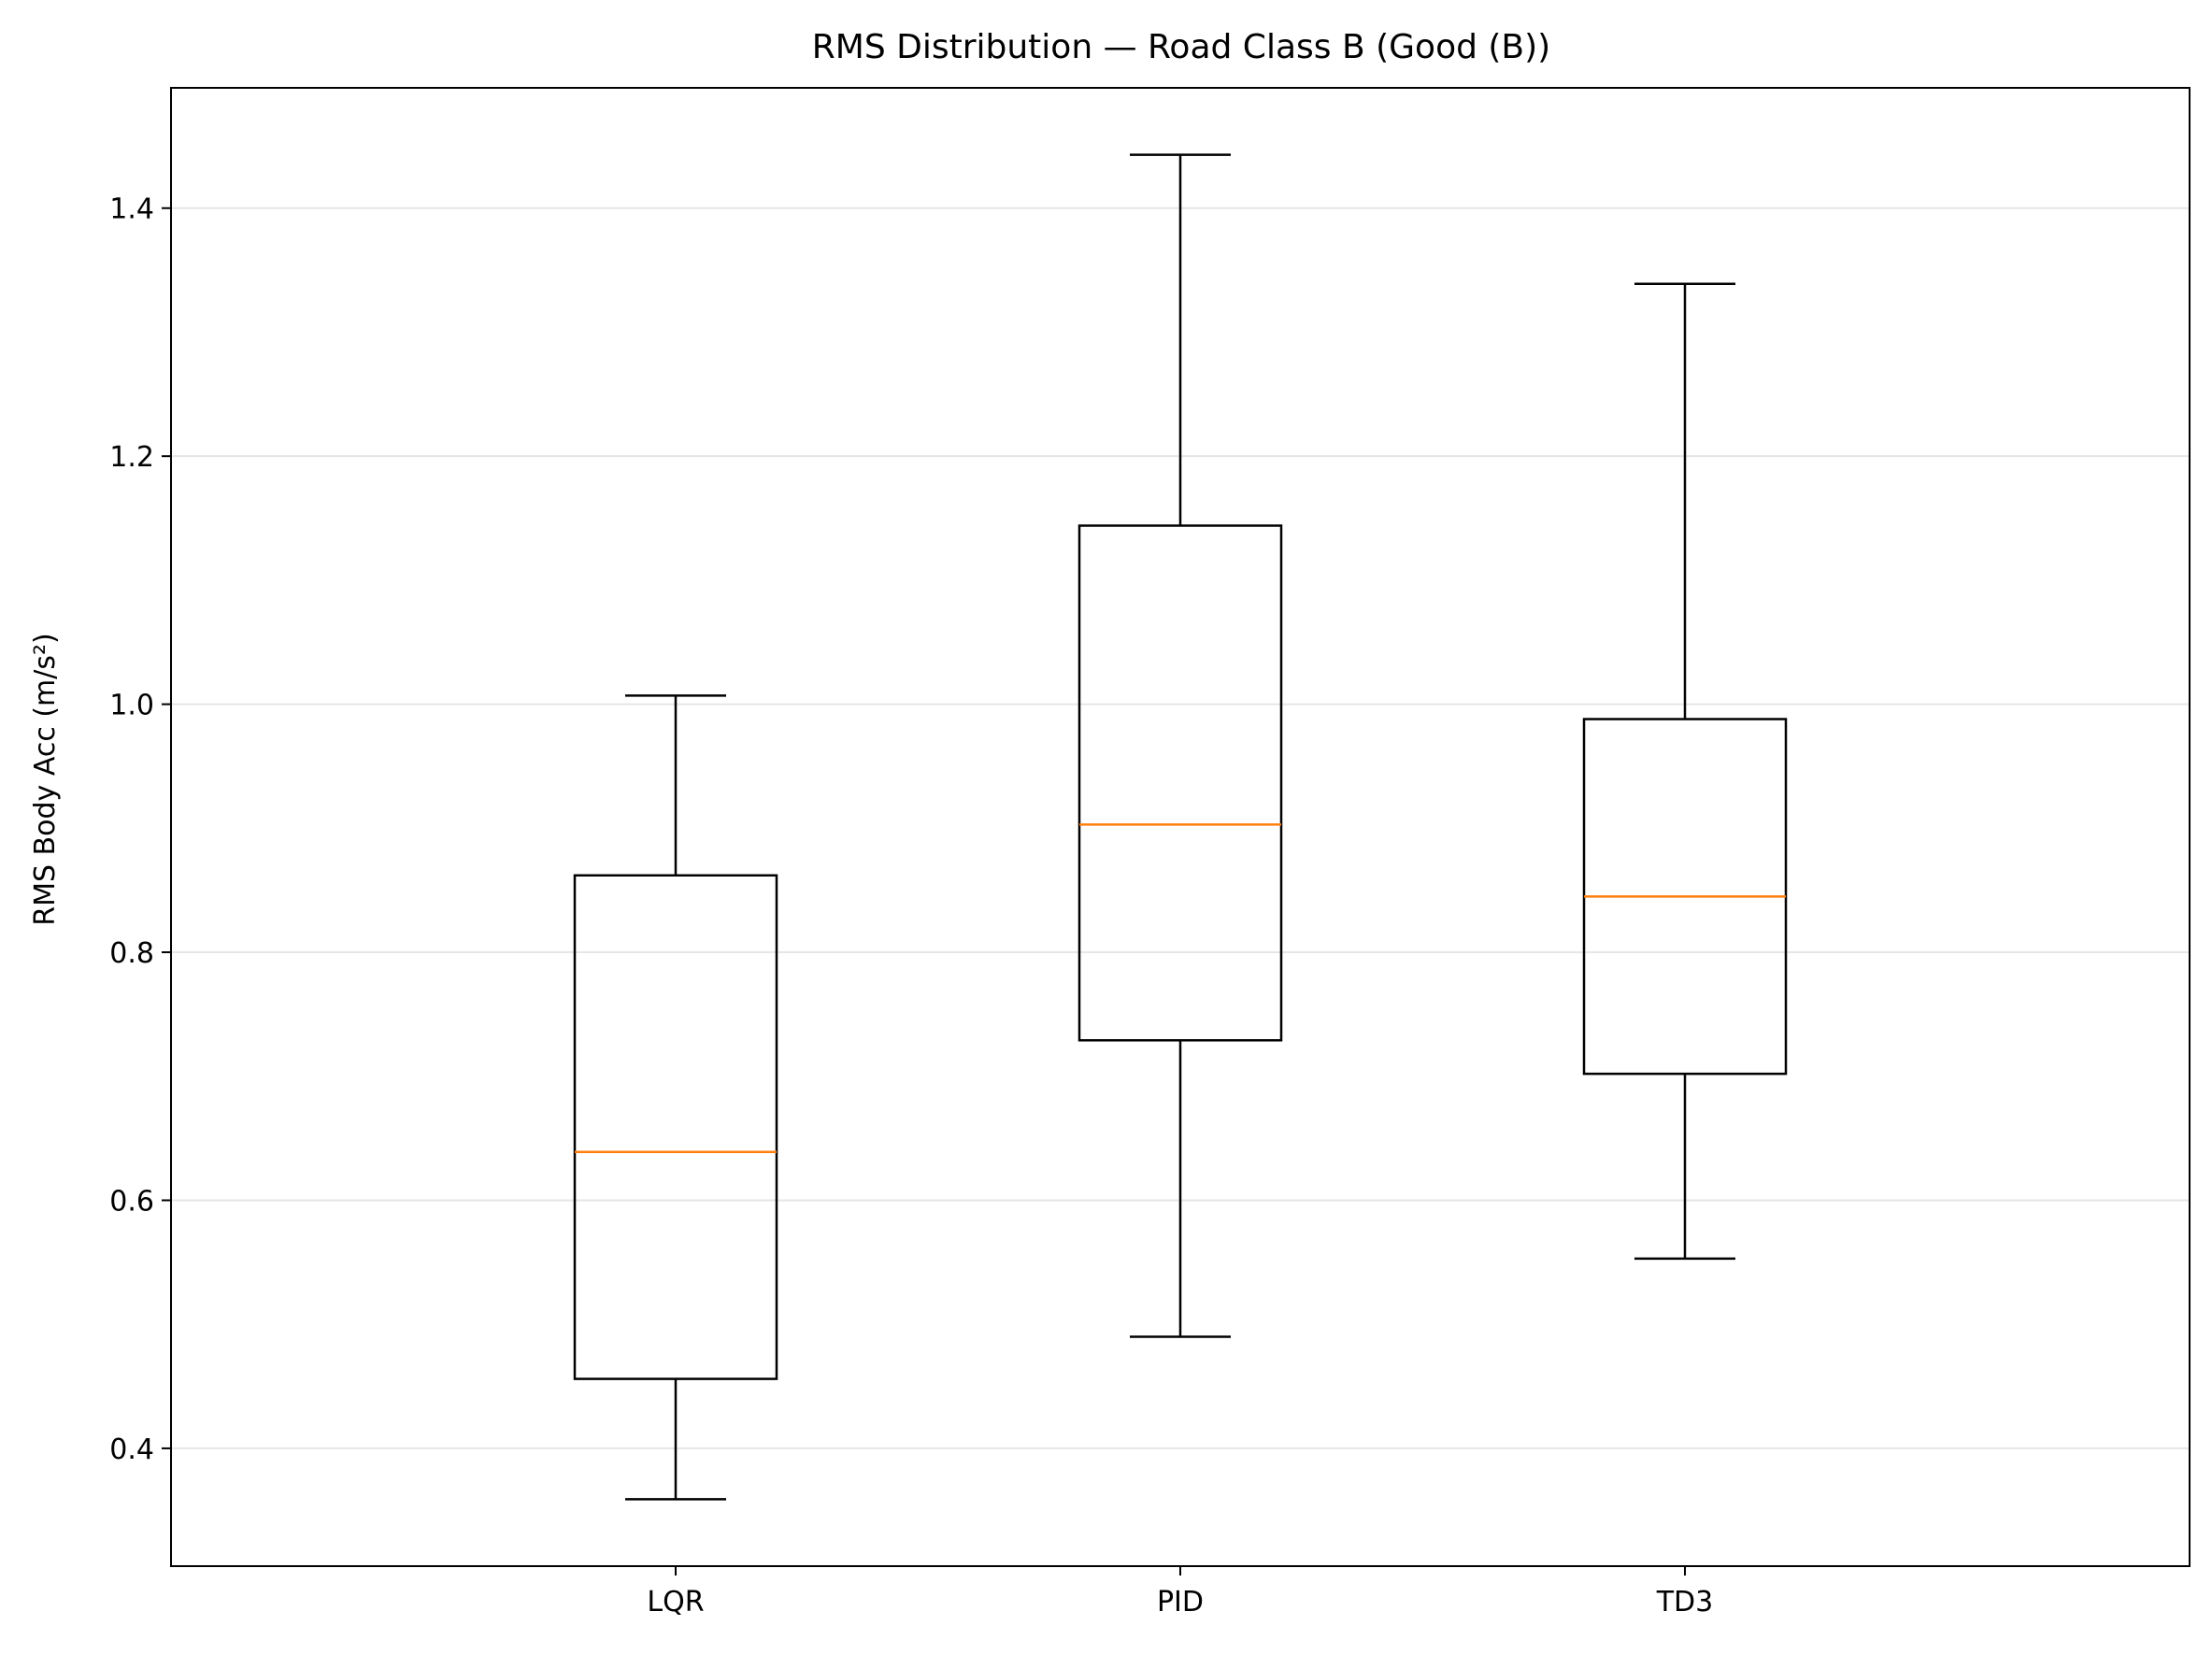 This screenshot has height=1654, width=2212. Describe the element at coordinates (1180, 783) in the screenshot. I see `box-pid` at that location.